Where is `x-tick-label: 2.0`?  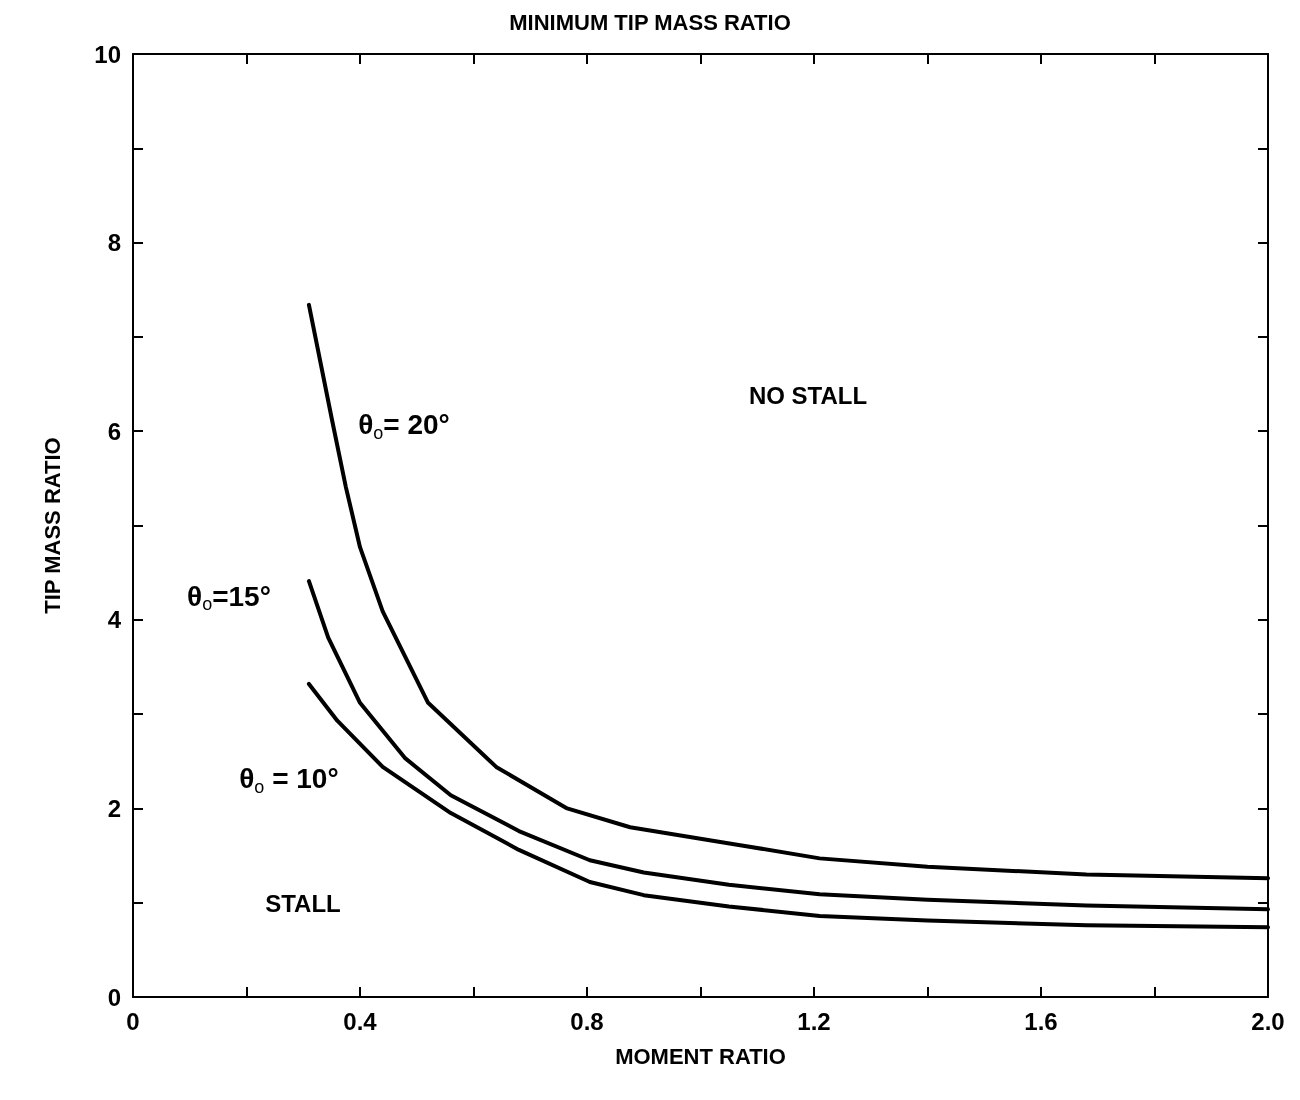 x-tick-label: 2.0 is located at coordinates (1268, 1021).